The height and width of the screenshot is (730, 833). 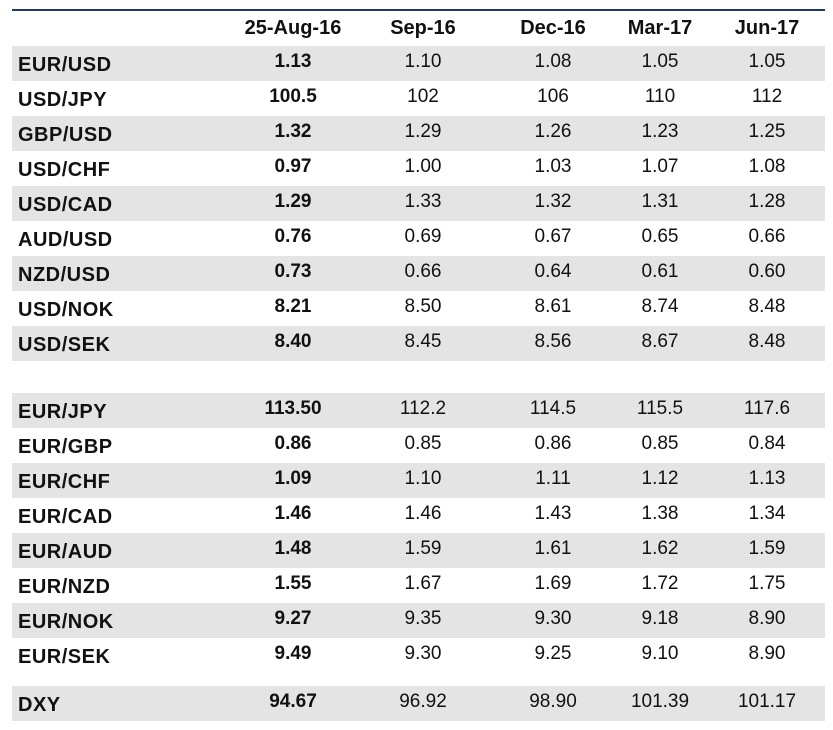 I want to click on cell-value: 1.55, so click(x=293, y=583).